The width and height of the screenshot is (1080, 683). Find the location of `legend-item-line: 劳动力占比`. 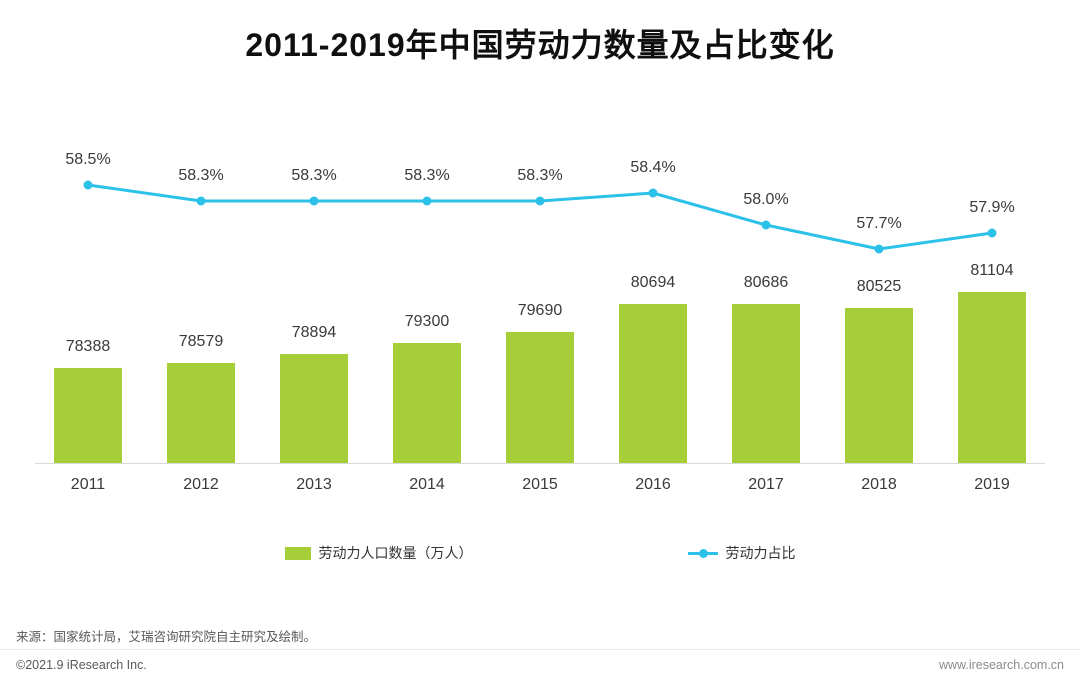

legend-item-line: 劳动力占比 is located at coordinates (741, 553).